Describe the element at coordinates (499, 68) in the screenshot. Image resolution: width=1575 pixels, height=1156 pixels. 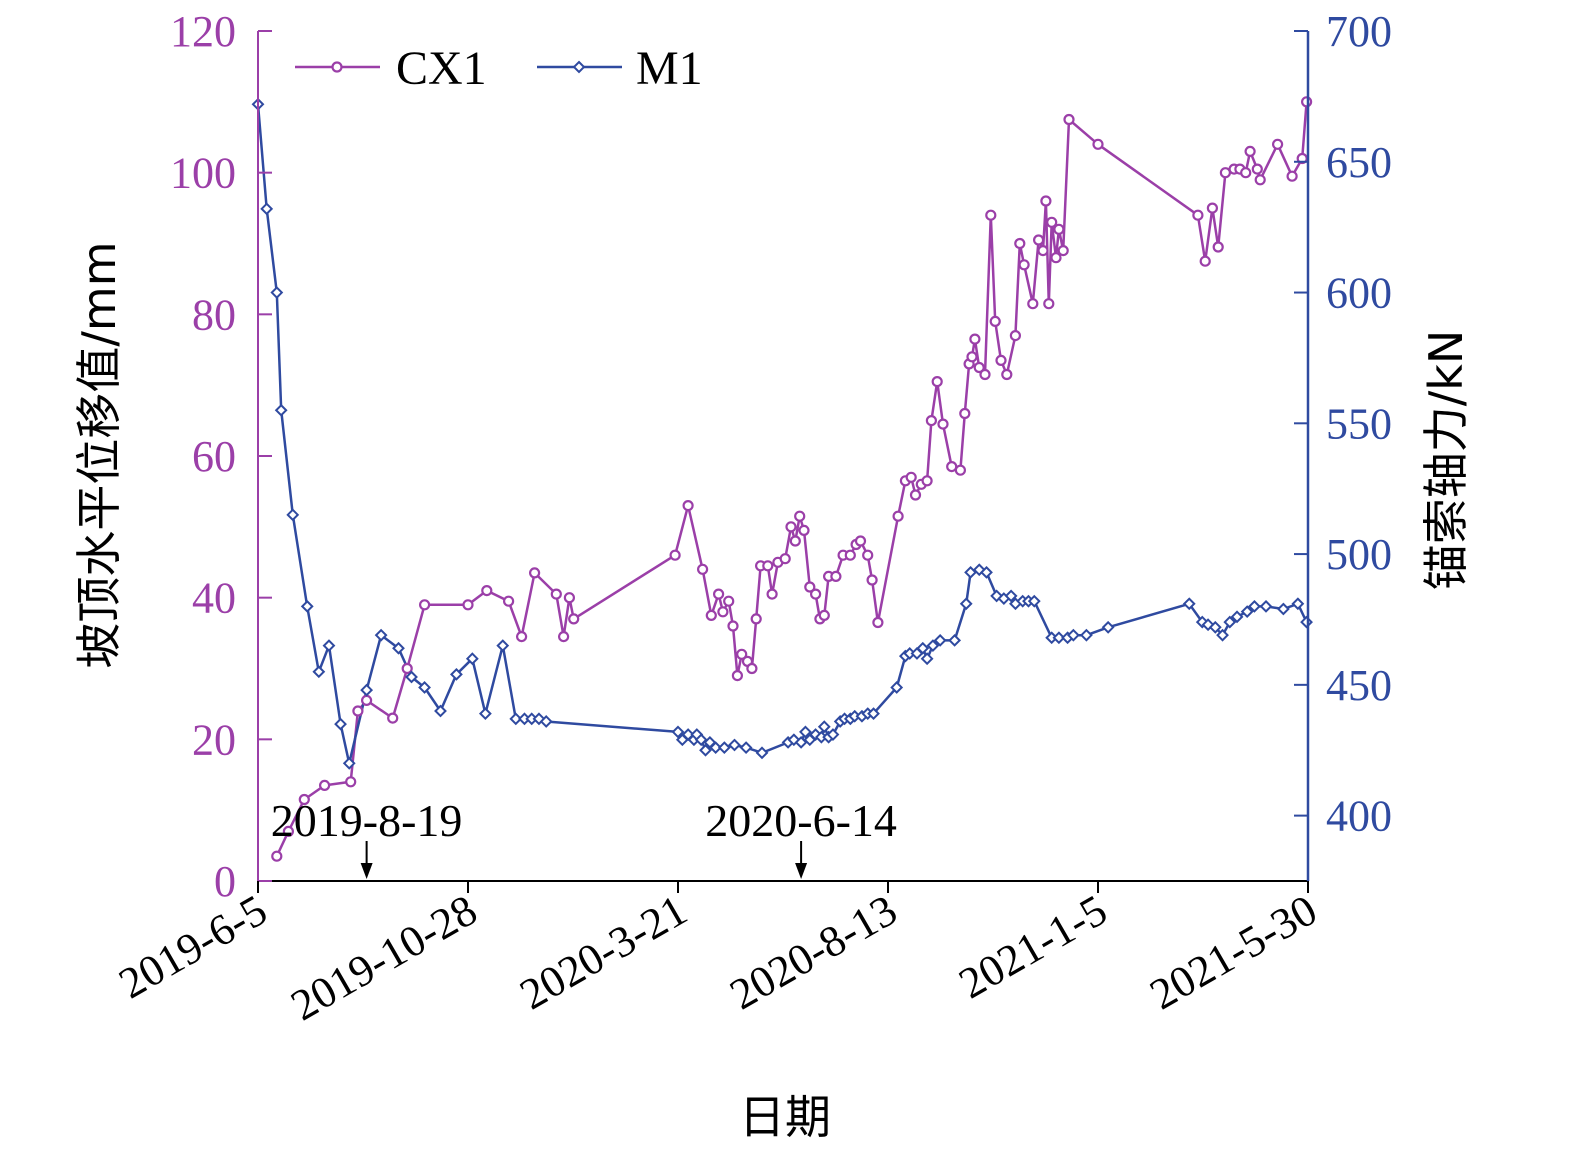
I see `legend: CX1 M1` at that location.